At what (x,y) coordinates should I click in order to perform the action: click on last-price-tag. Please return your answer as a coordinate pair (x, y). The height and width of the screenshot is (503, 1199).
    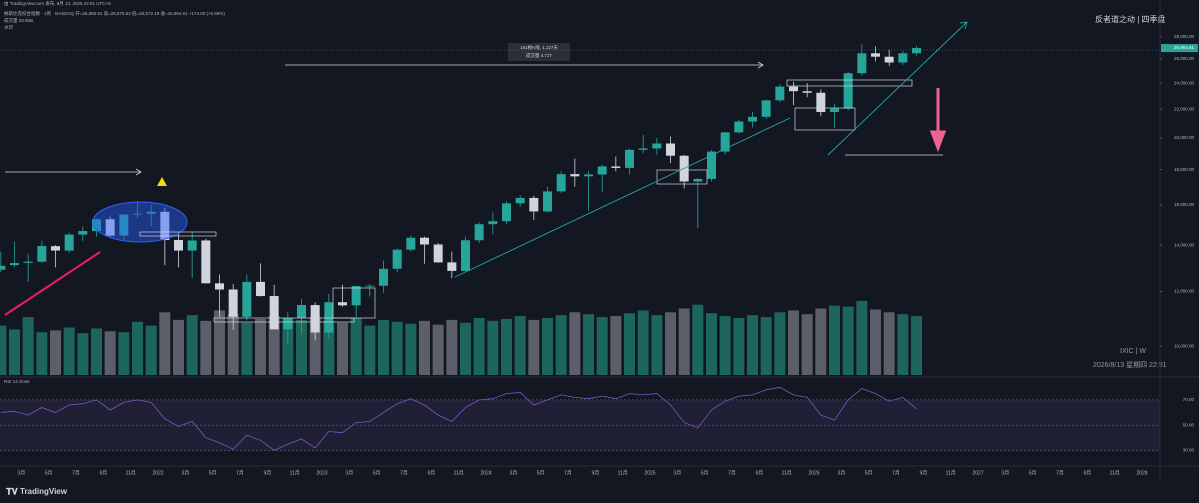
    Looking at the image, I should click on (1179, 48).